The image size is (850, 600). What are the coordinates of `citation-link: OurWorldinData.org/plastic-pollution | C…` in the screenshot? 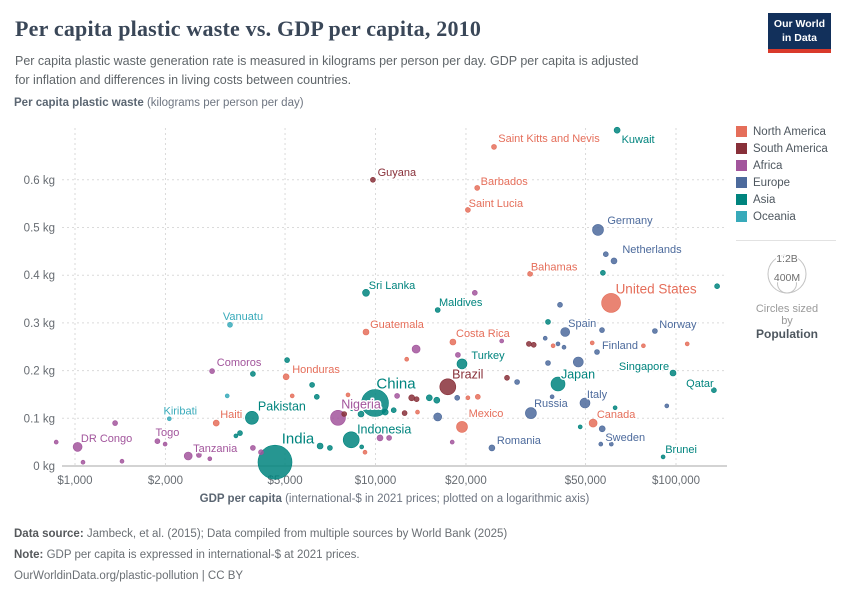 It's located at (129, 575).